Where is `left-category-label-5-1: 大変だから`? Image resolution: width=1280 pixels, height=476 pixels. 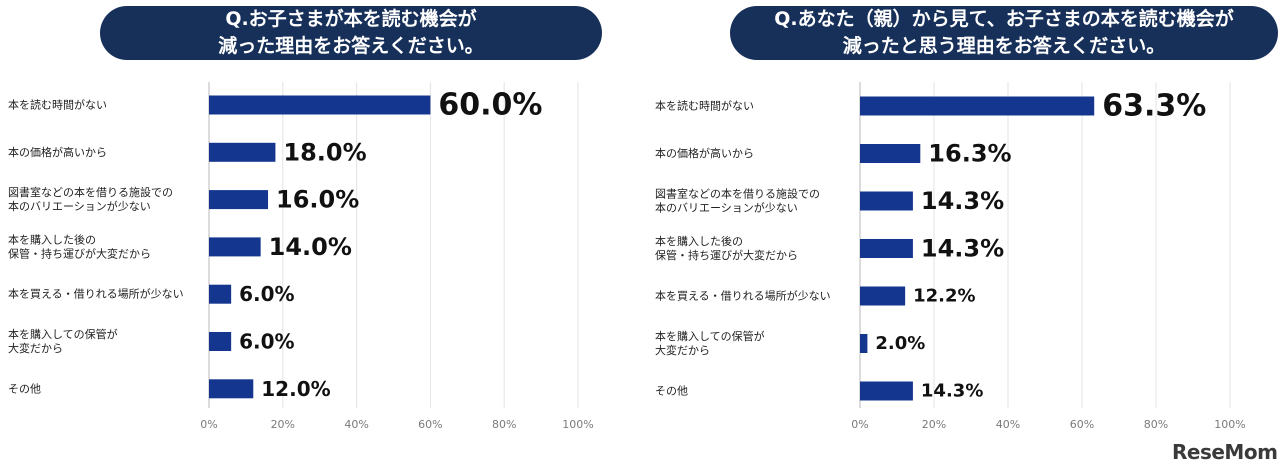
left-category-label-5-1: 大変だから is located at coordinates (35, 348).